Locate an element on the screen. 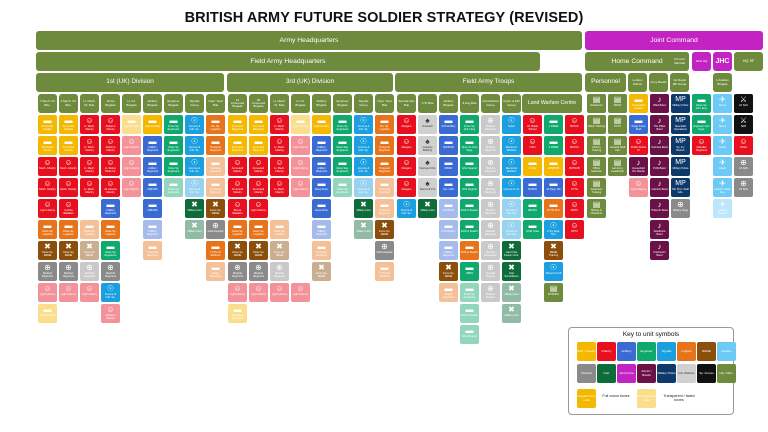 The image size is (768, 432). legend-swatch-signals: Signals is located at coordinates (666, 351).